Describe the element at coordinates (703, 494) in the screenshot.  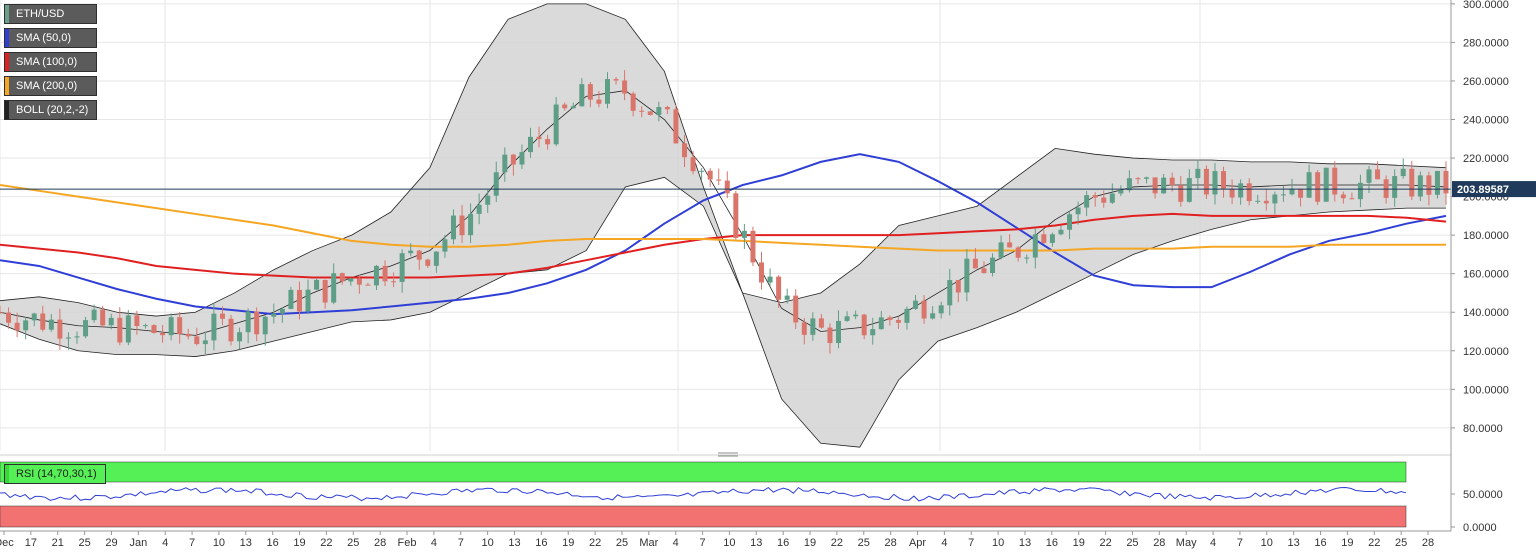
I see `rsi-line` at that location.